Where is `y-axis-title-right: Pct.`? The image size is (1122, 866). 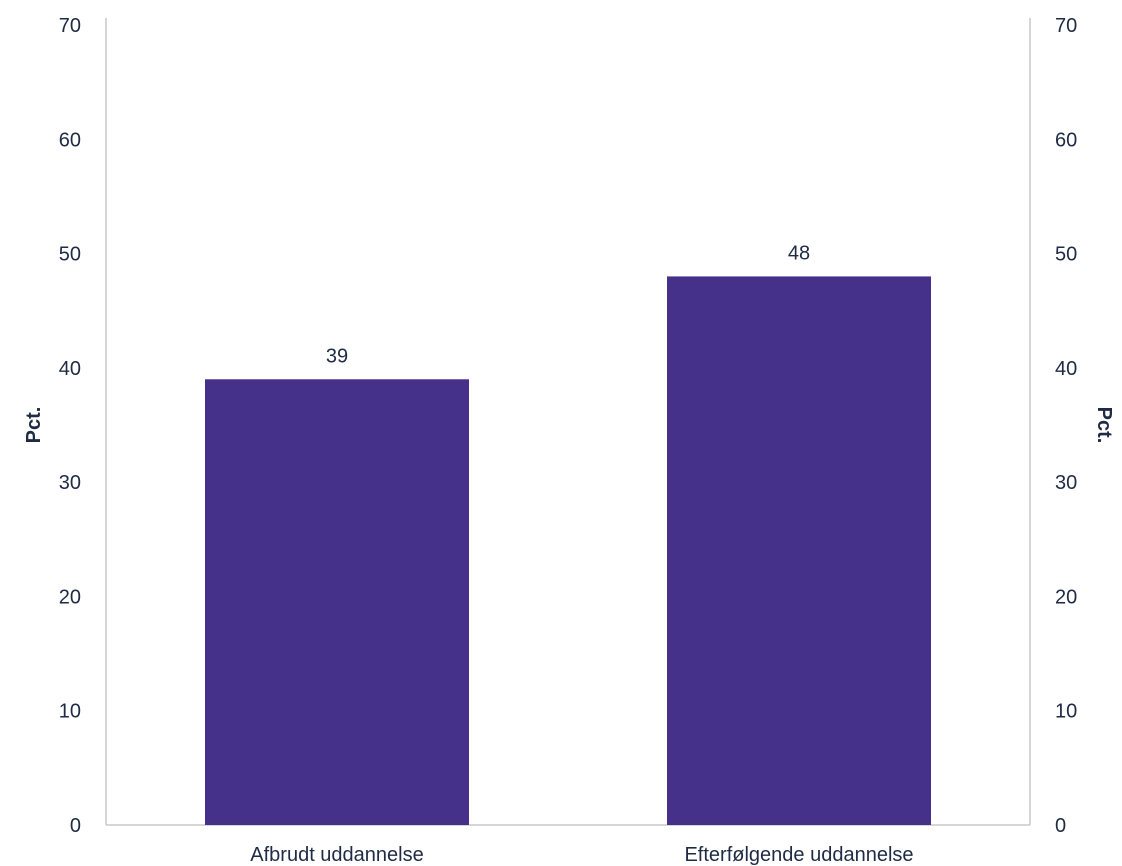
y-axis-title-right: Pct. is located at coordinates (1104, 425).